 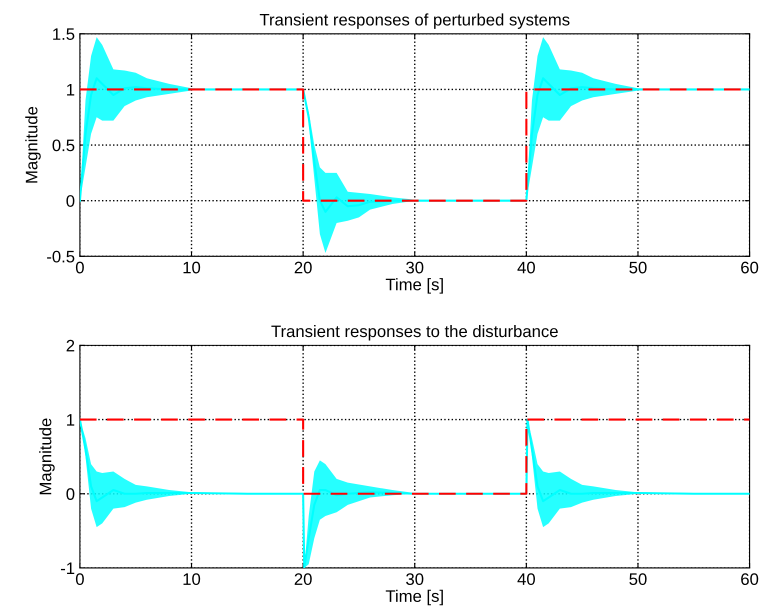 I want to click on y-tick-label: 0.5, so click(x=63, y=145).